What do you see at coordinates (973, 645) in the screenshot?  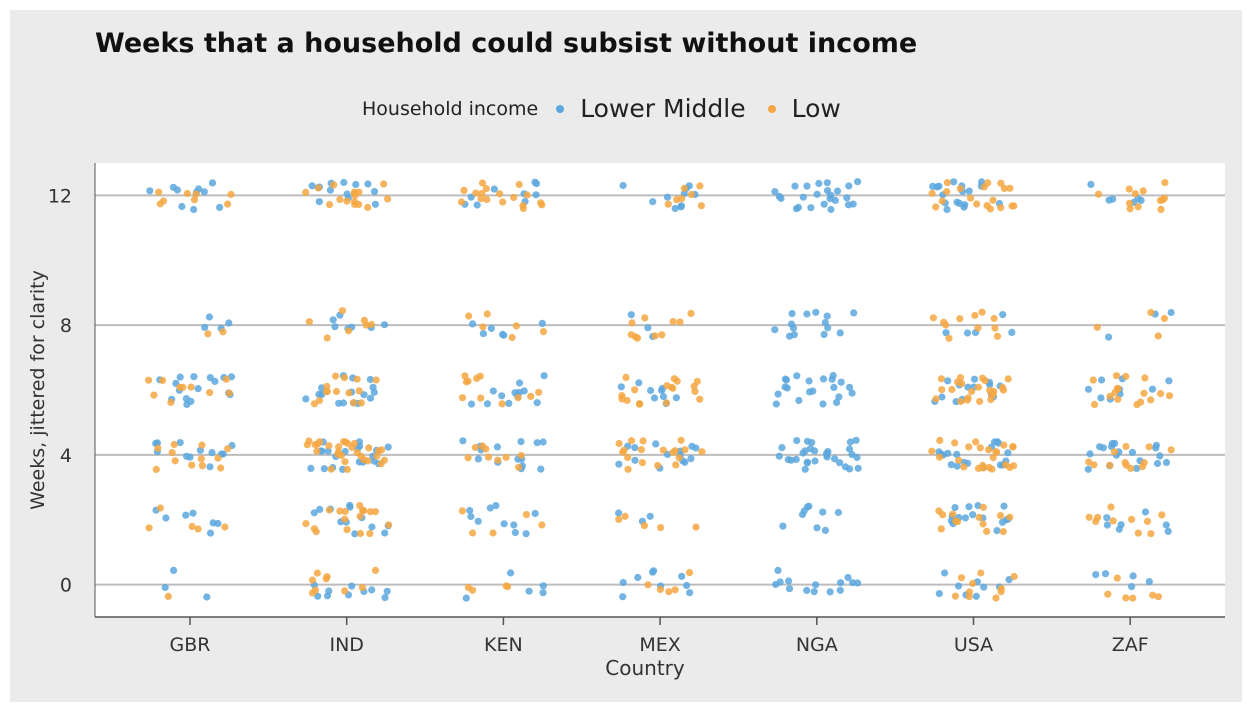 I see `x-tick-label: USA` at bounding box center [973, 645].